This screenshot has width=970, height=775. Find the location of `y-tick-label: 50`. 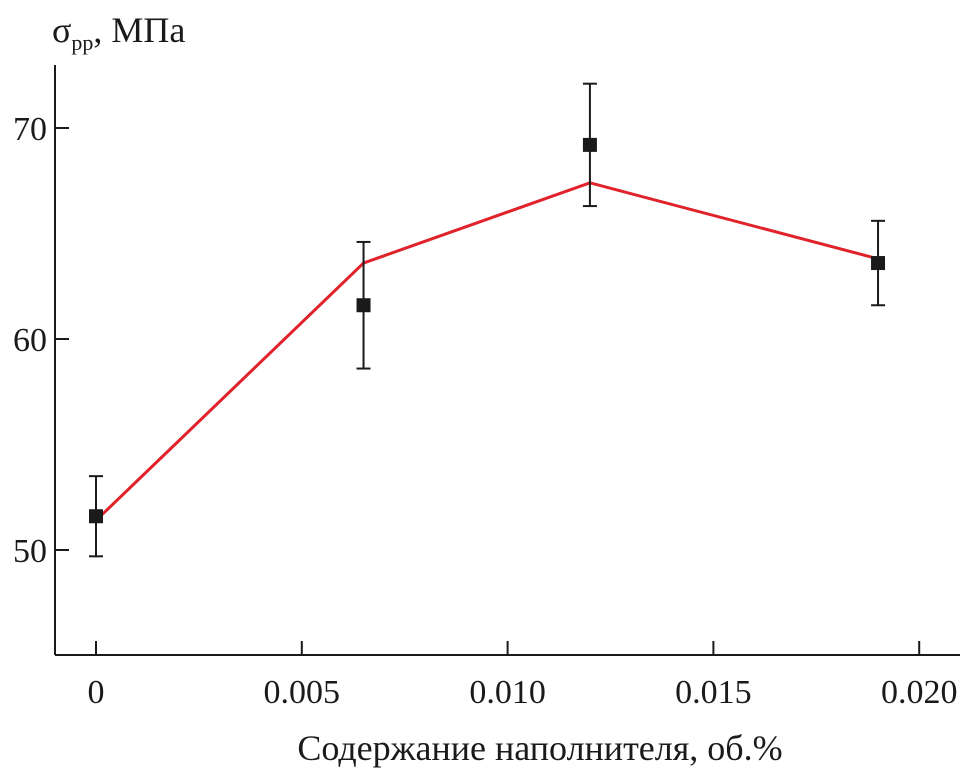

y-tick-label: 50 is located at coordinates (30, 551).